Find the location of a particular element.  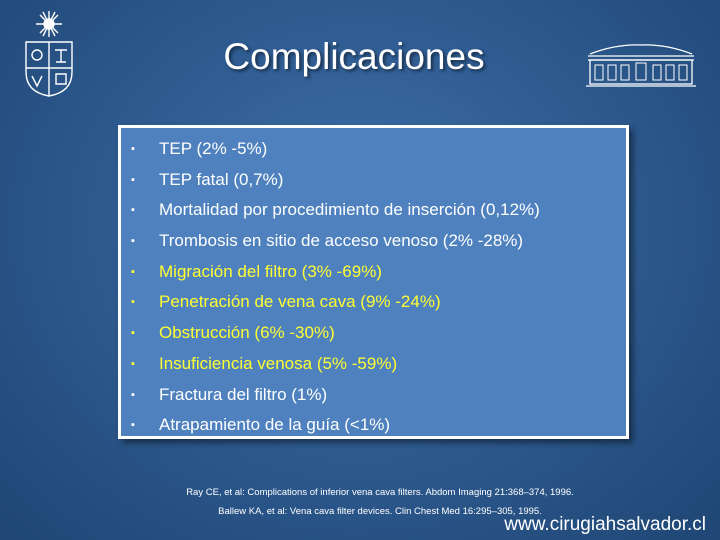

slide-title: Complicaciones is located at coordinates (354, 56).